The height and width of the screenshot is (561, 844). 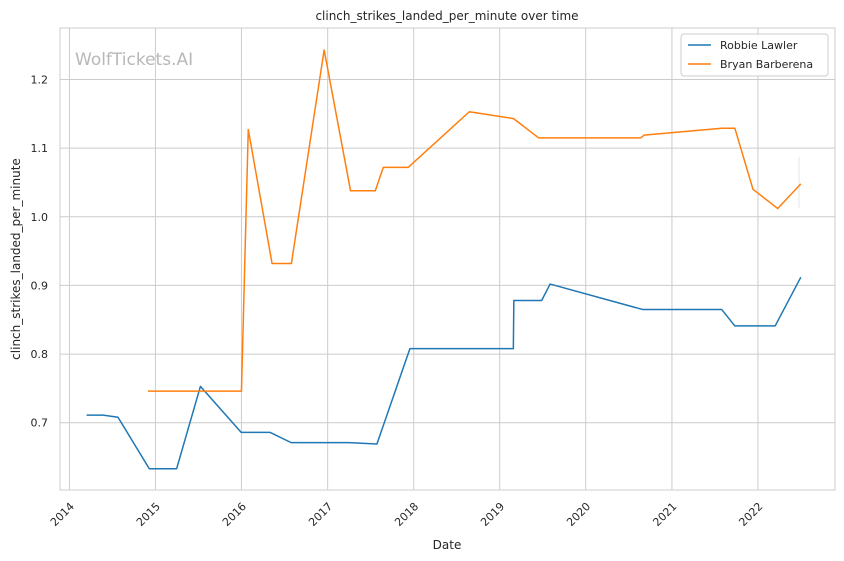 I want to click on x-axis-label: Date, so click(x=447, y=545).